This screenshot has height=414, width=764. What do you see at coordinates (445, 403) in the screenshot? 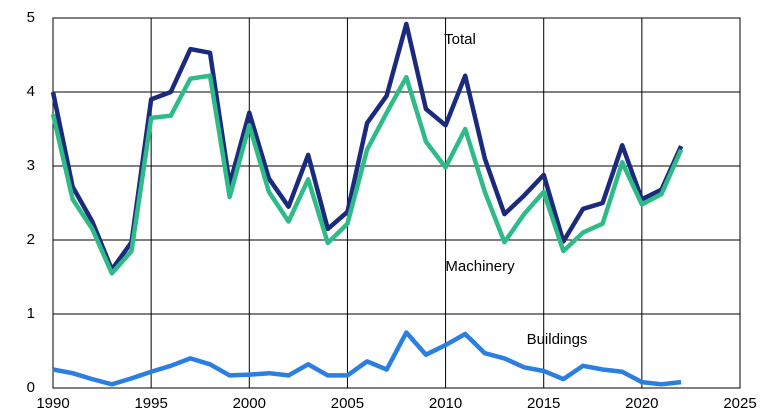
I see `x-tick-label: 2010` at bounding box center [445, 403].